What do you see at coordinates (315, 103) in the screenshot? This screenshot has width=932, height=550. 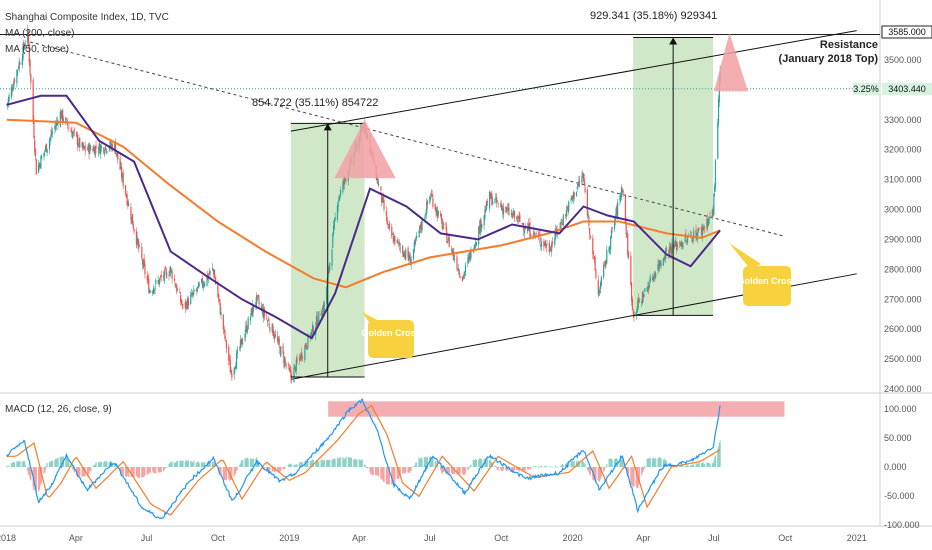 I see `measure-2019-label: 854.722 (35.11%) 854722` at bounding box center [315, 103].